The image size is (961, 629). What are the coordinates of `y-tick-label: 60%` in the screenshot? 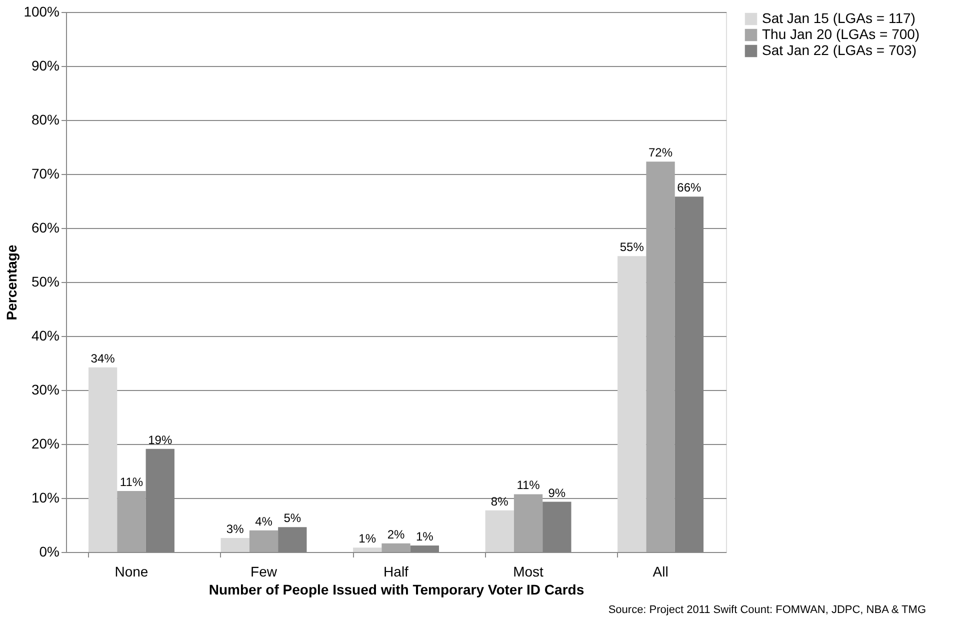 It's located at (45, 228).